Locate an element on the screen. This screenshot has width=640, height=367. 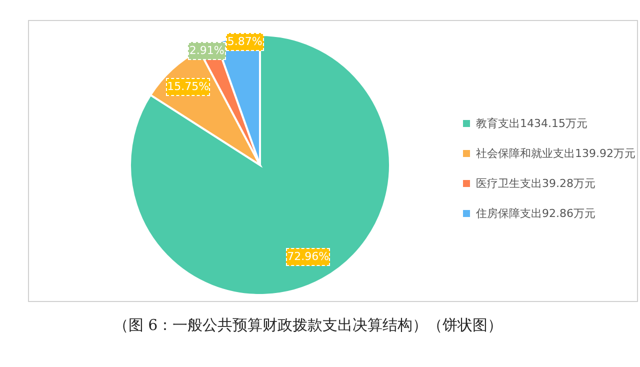
text: 2.91% is located at coordinates (206, 50).